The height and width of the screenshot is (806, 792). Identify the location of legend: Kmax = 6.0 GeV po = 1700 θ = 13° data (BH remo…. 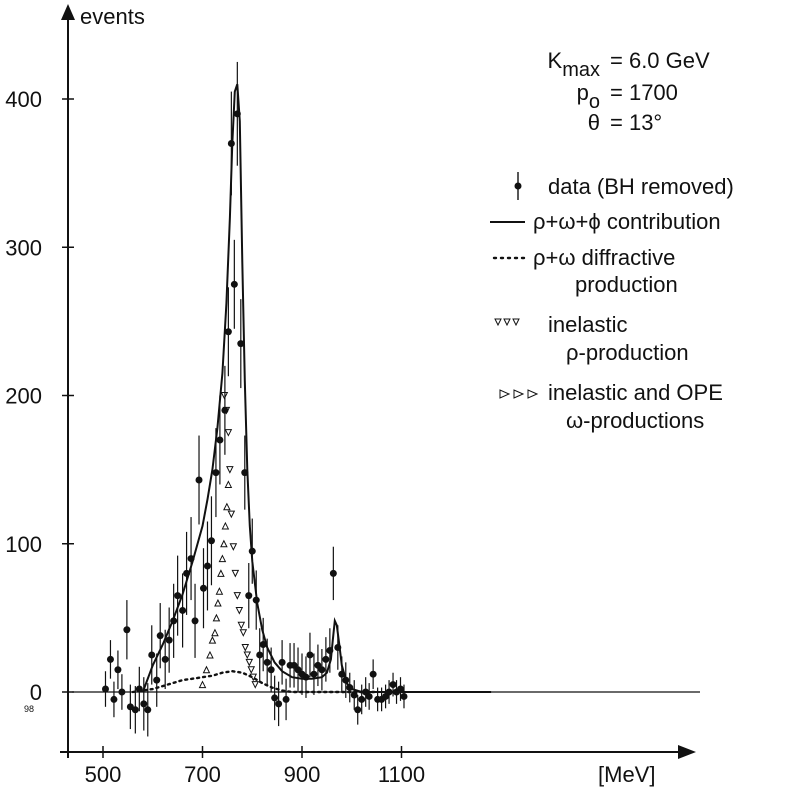
(612, 240).